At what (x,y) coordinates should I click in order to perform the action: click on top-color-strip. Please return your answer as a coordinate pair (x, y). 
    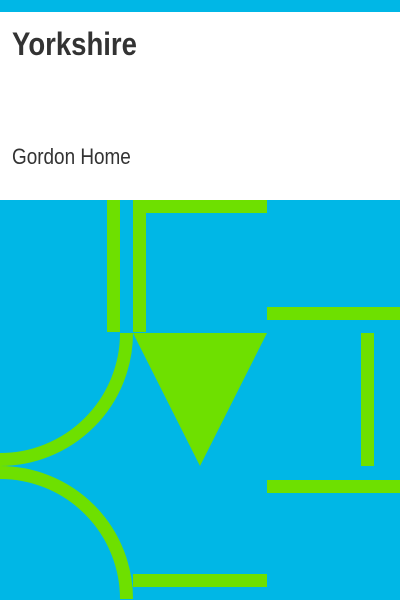
    Looking at the image, I should click on (200, 6).